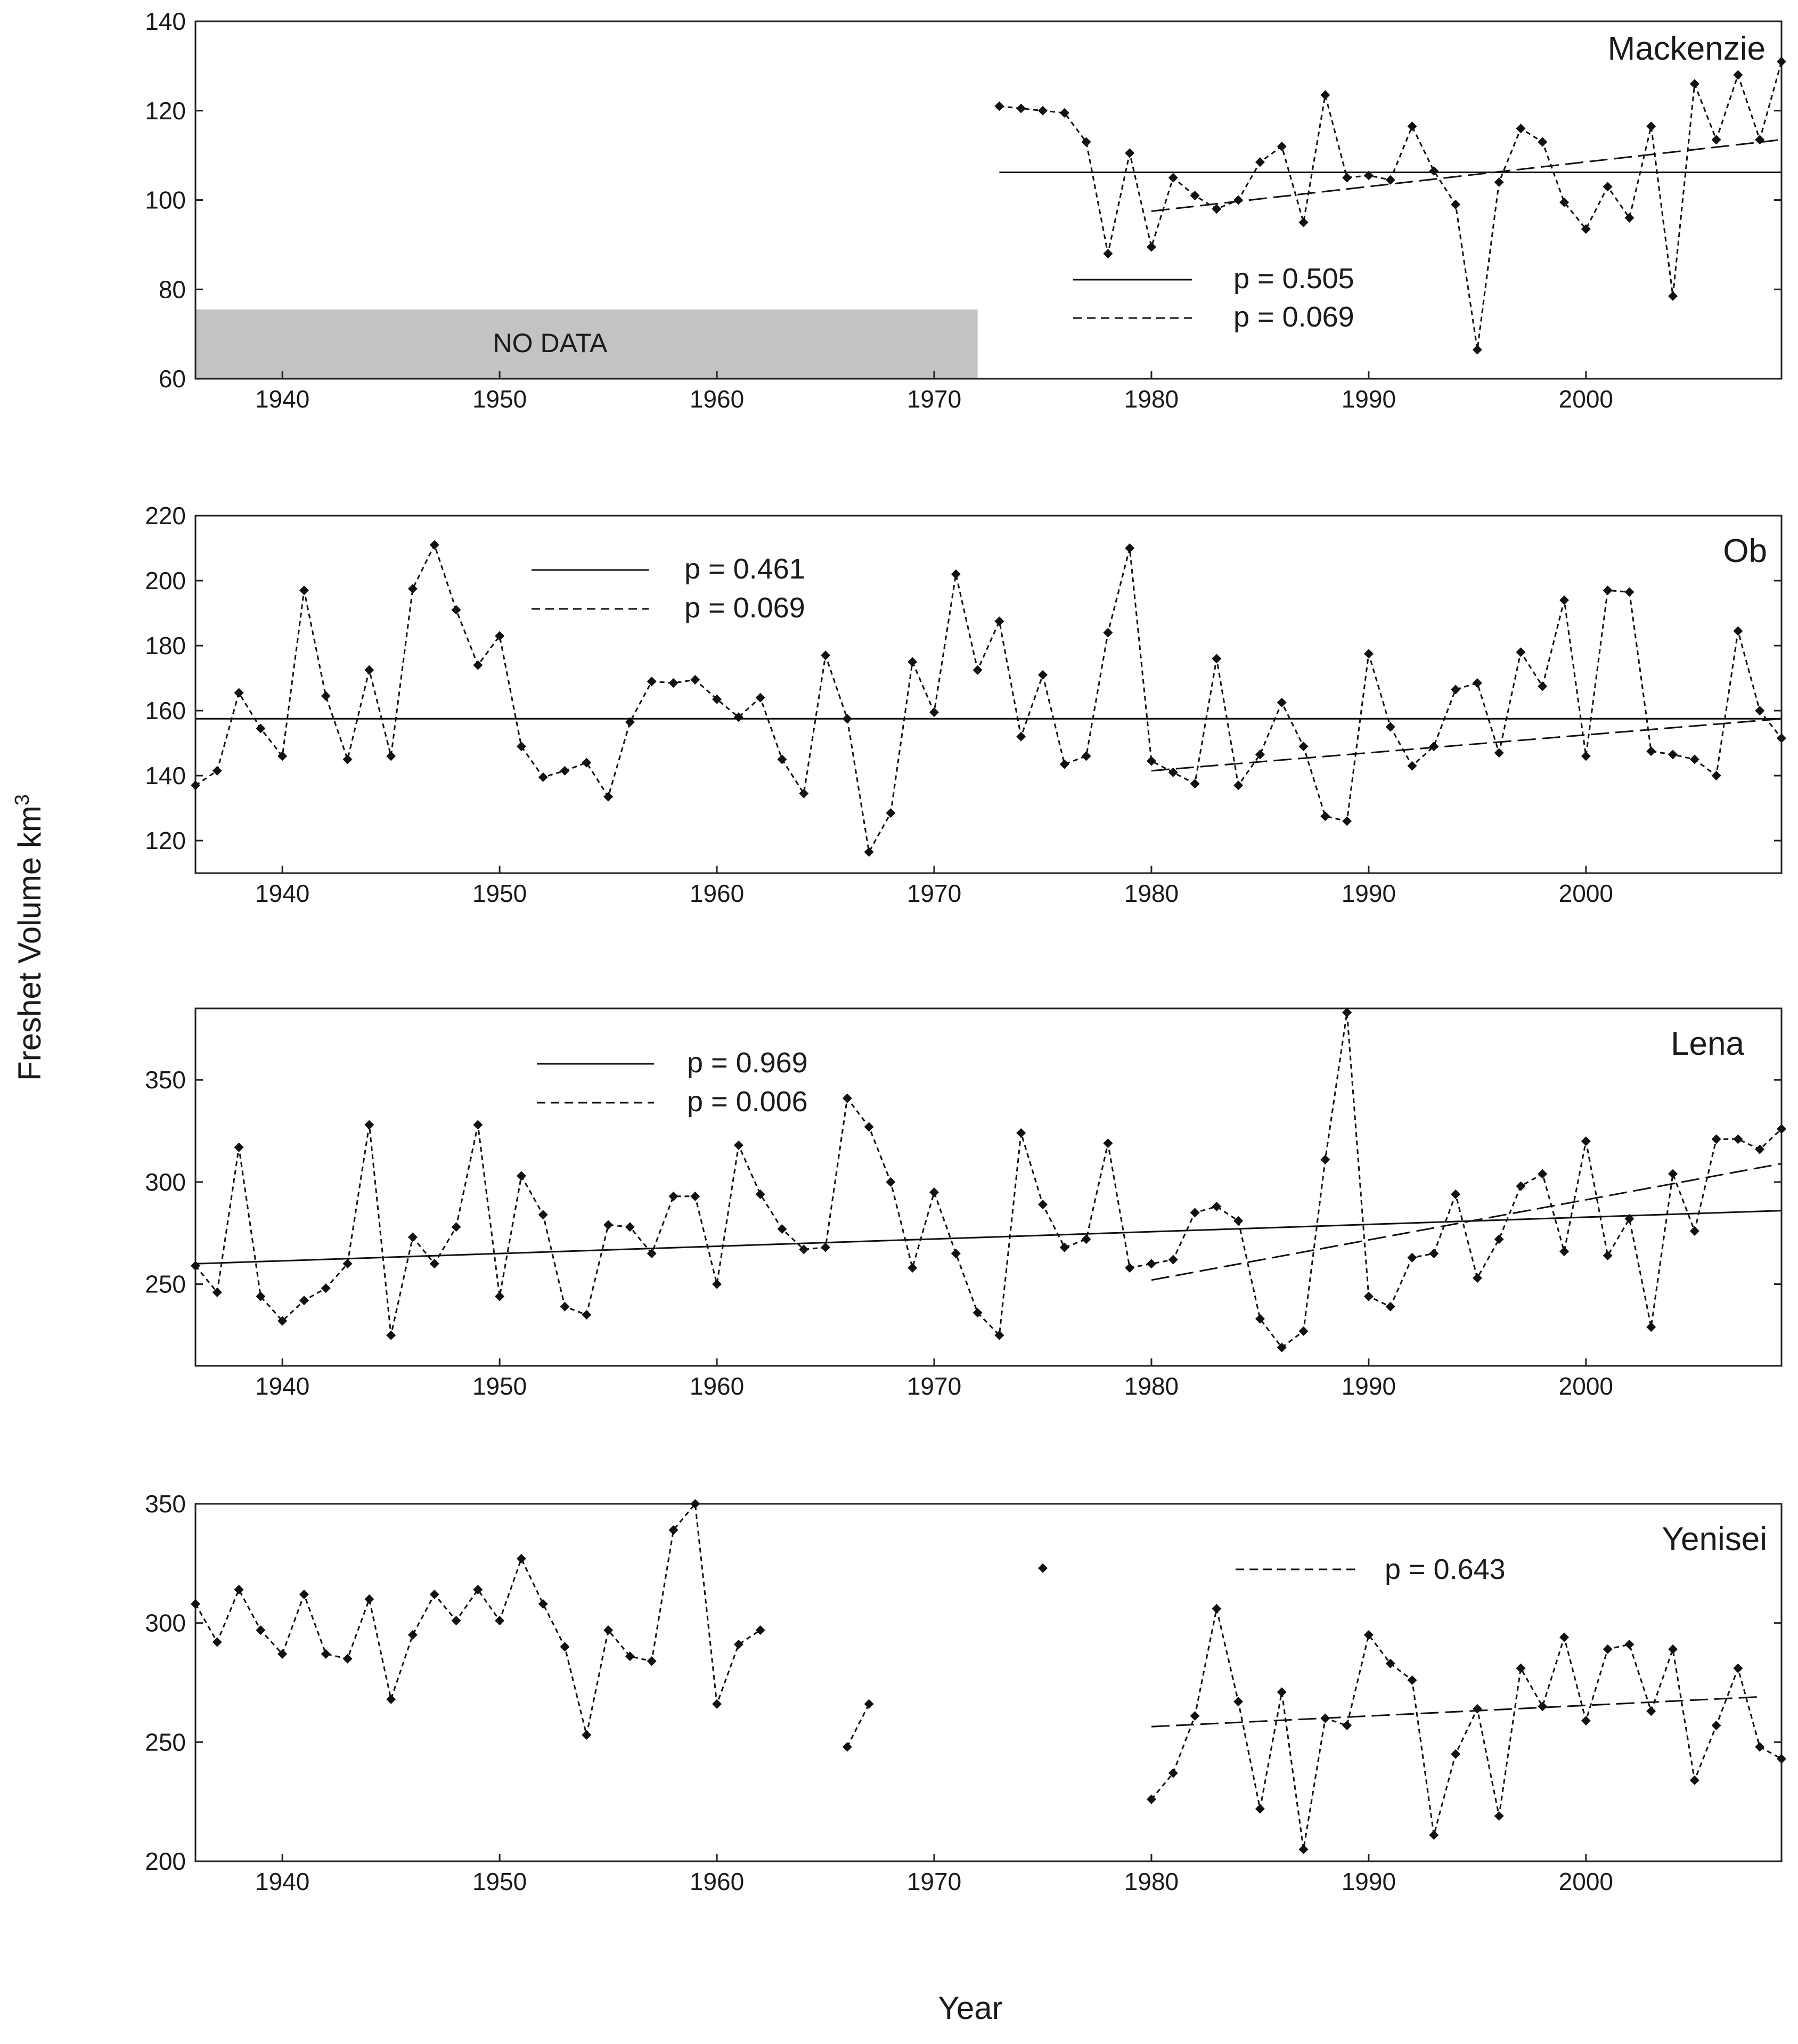 This screenshot has width=1798, height=2044. Describe the element at coordinates (1745, 551) in the screenshot. I see `panel-title: Ob` at that location.